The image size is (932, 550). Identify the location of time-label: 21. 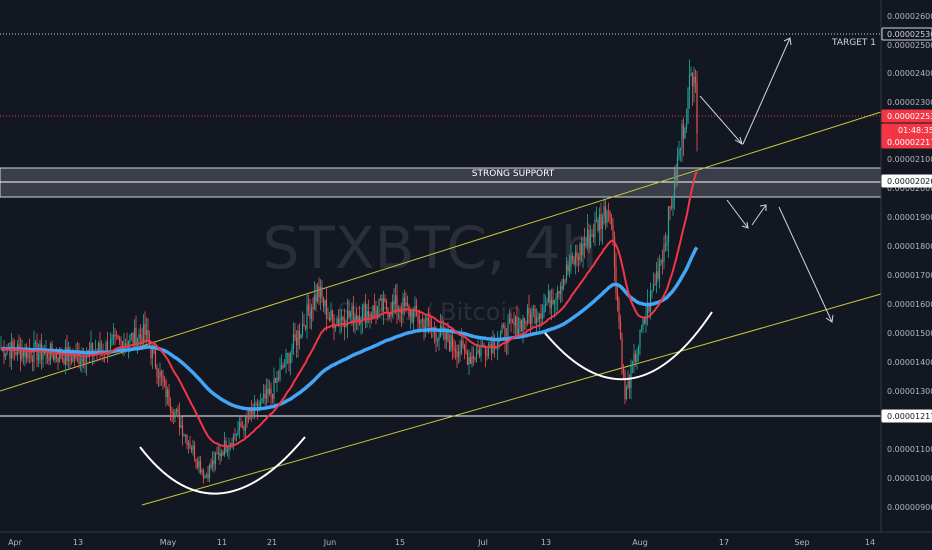
(272, 542).